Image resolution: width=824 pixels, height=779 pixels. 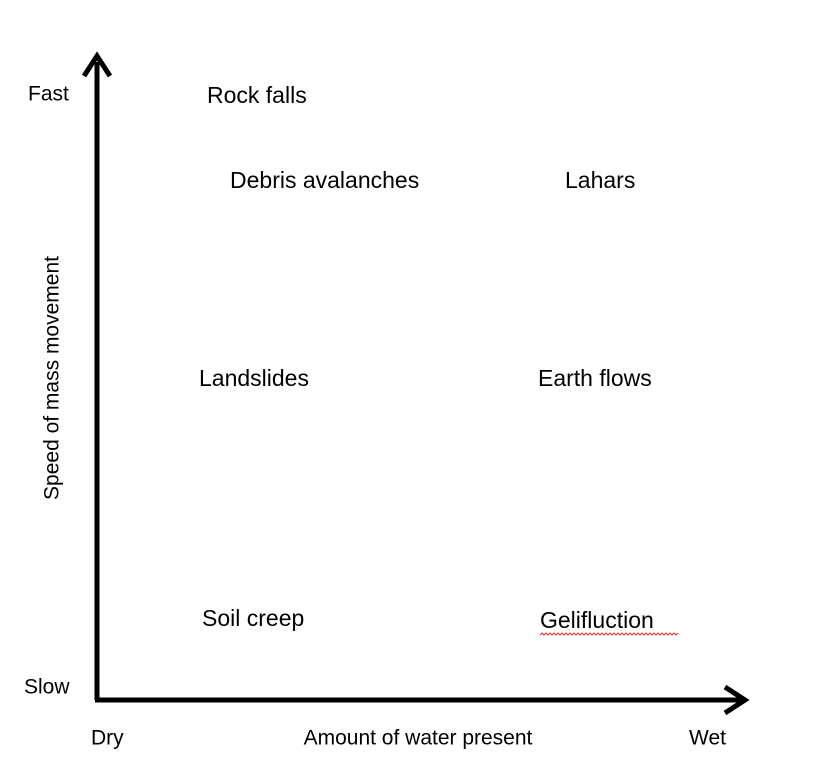 I want to click on x-axis-arrow, so click(x=736, y=700).